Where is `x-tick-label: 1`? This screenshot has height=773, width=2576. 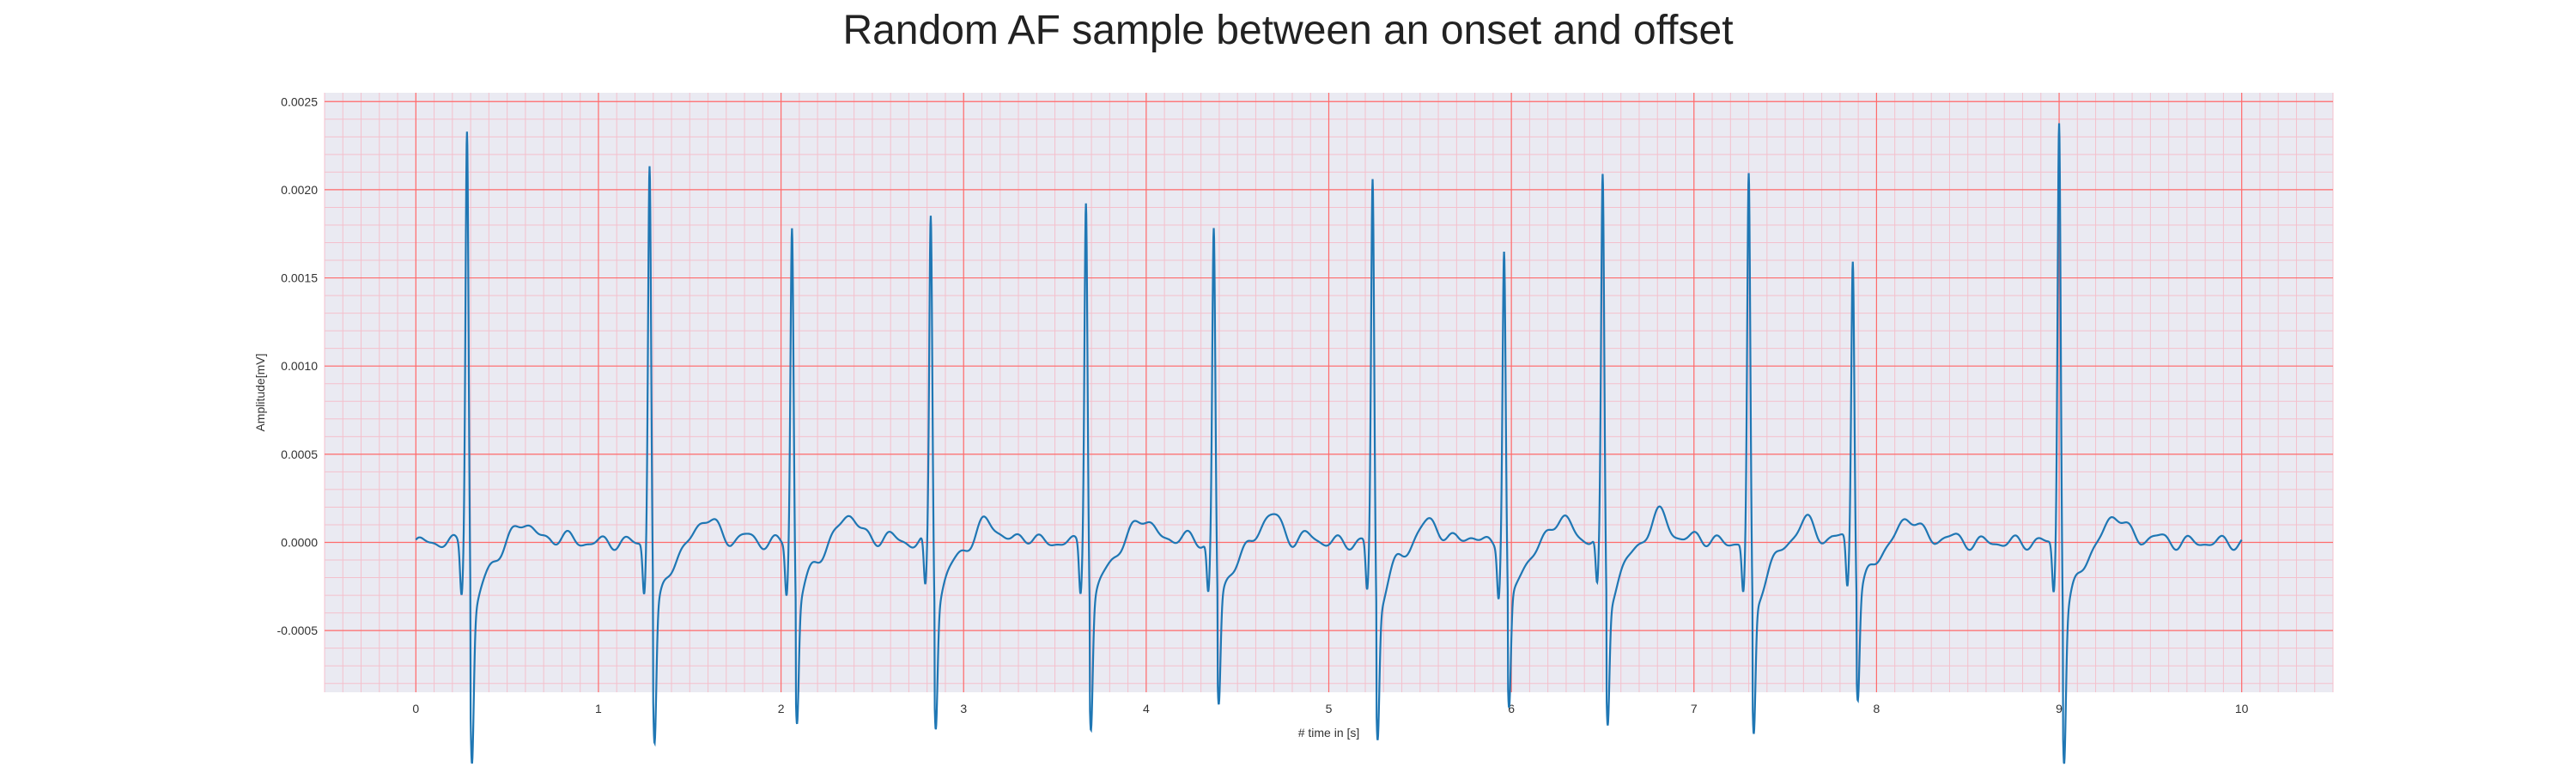
x-tick-label: 1 is located at coordinates (598, 708).